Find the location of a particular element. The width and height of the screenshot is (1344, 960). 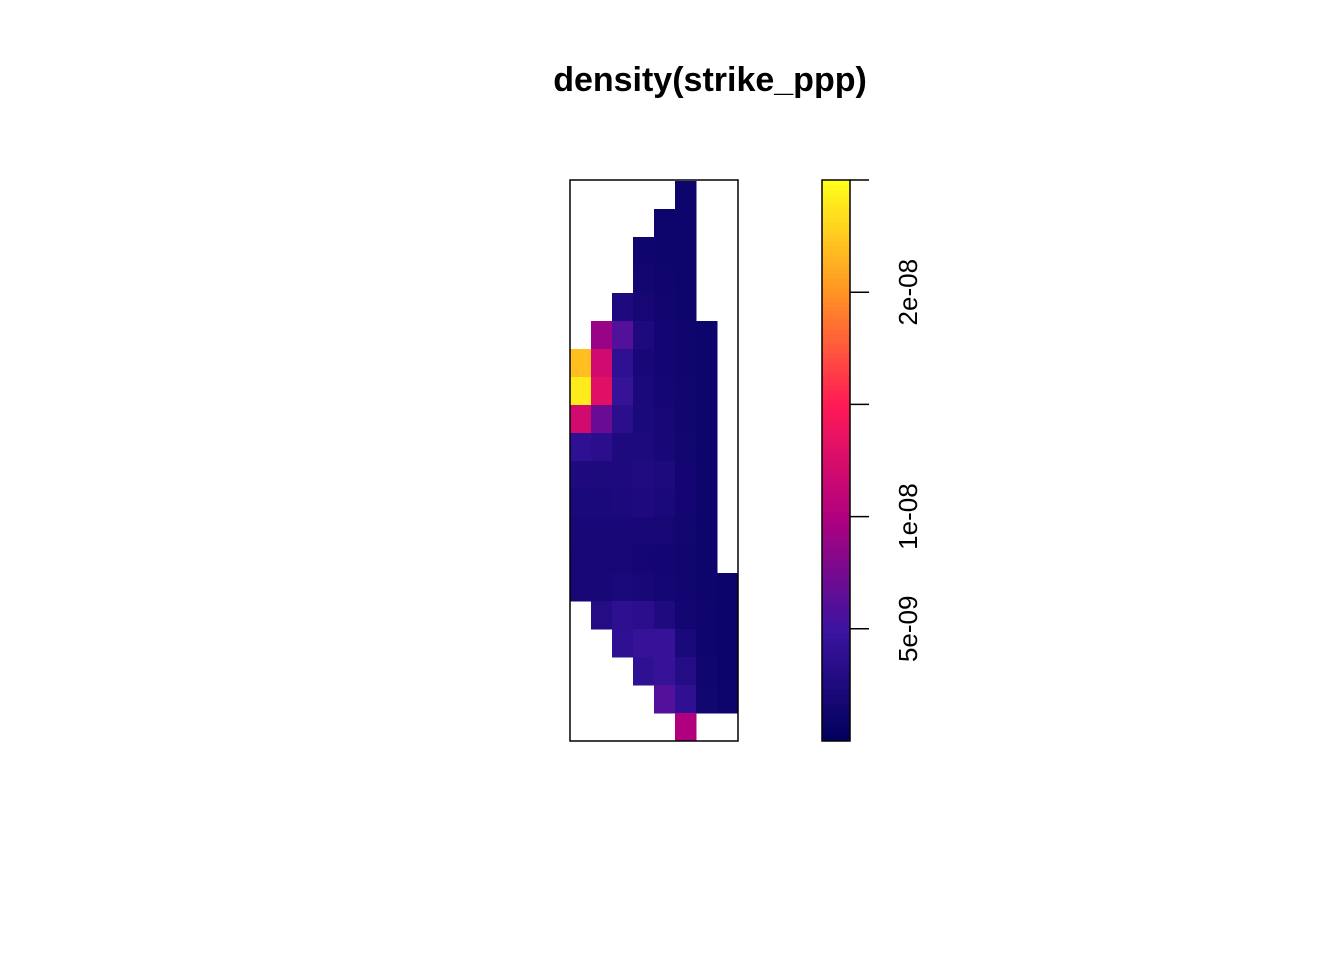

colorbar is located at coordinates (836, 461).